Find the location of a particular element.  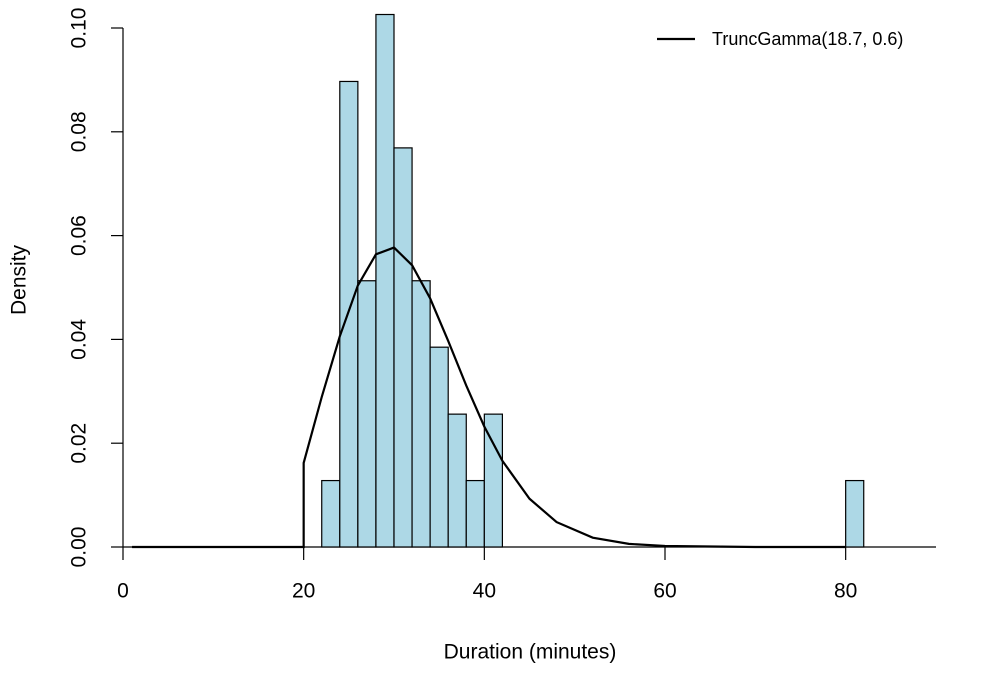

x-tick-label: 60 is located at coordinates (664, 591).